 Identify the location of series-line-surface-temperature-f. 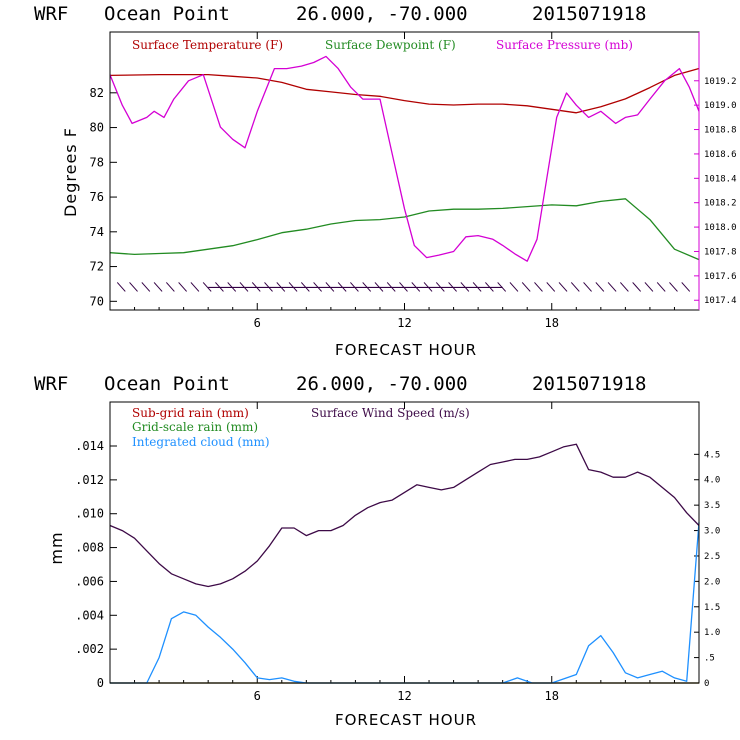
(404, 90).